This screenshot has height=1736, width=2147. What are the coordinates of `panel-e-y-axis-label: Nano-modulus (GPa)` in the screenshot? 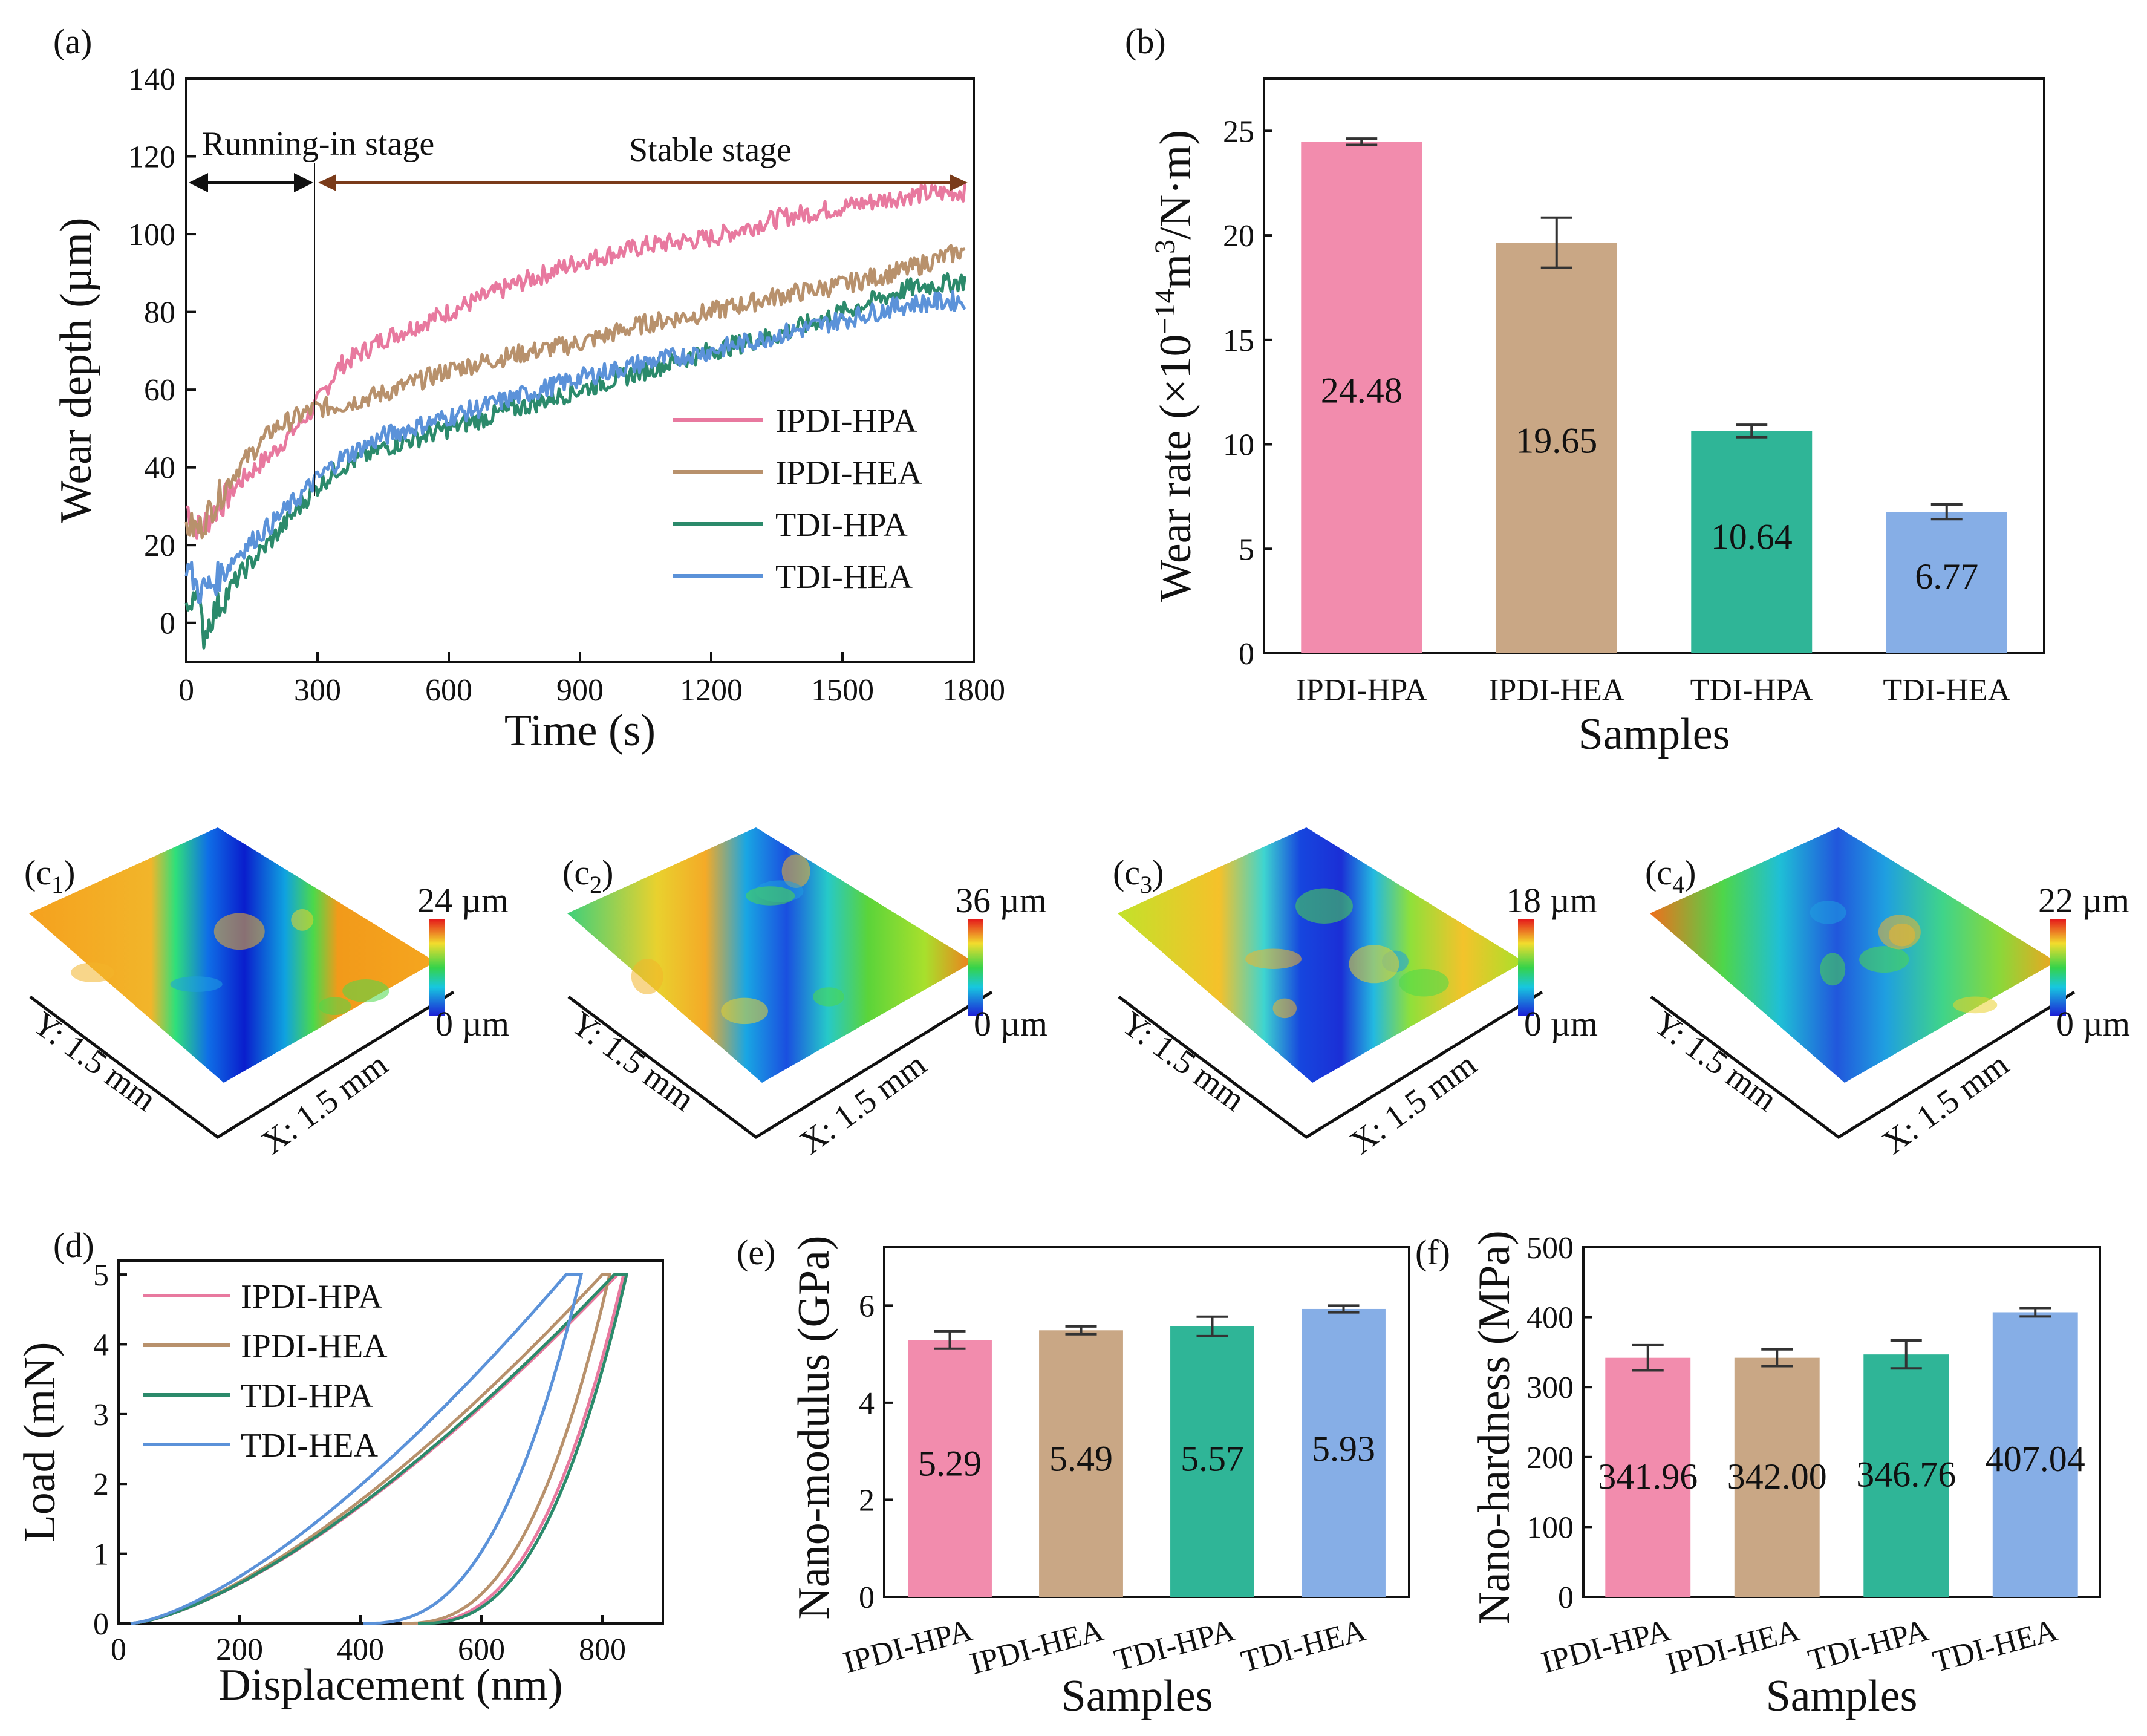 It's located at (814, 1427).